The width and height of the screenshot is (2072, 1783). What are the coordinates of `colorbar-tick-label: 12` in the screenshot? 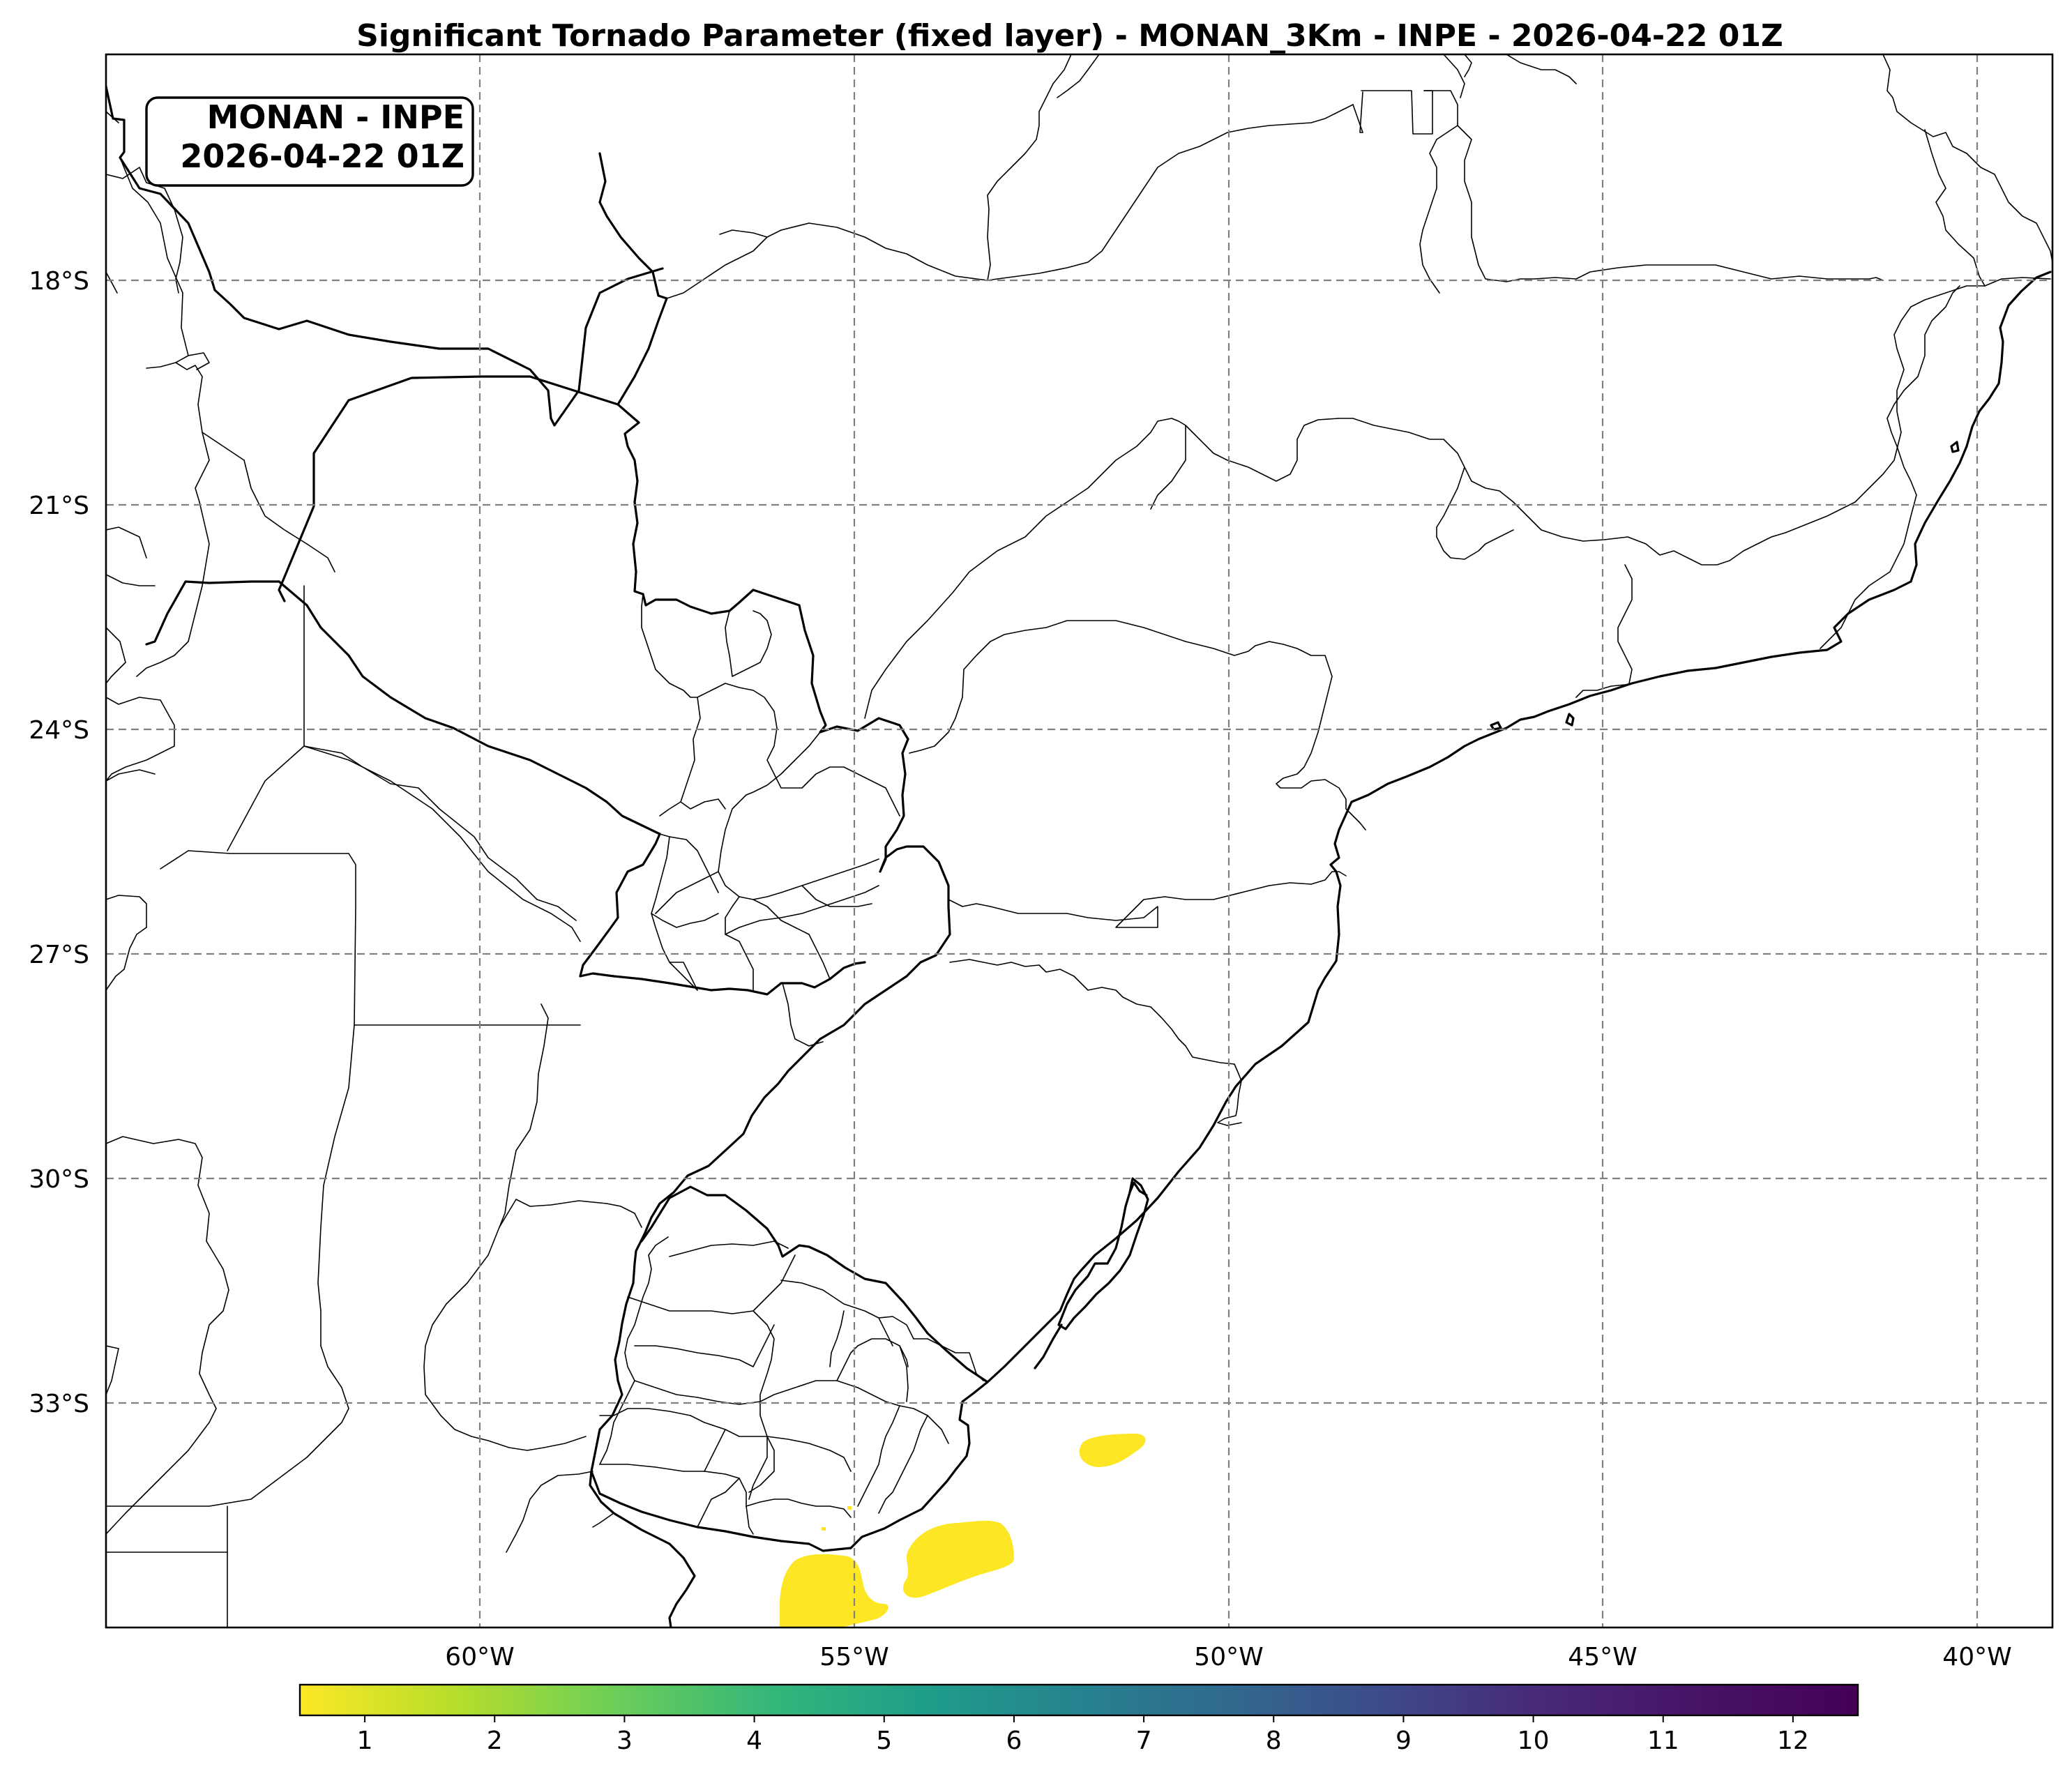 It's located at (1793, 1741).